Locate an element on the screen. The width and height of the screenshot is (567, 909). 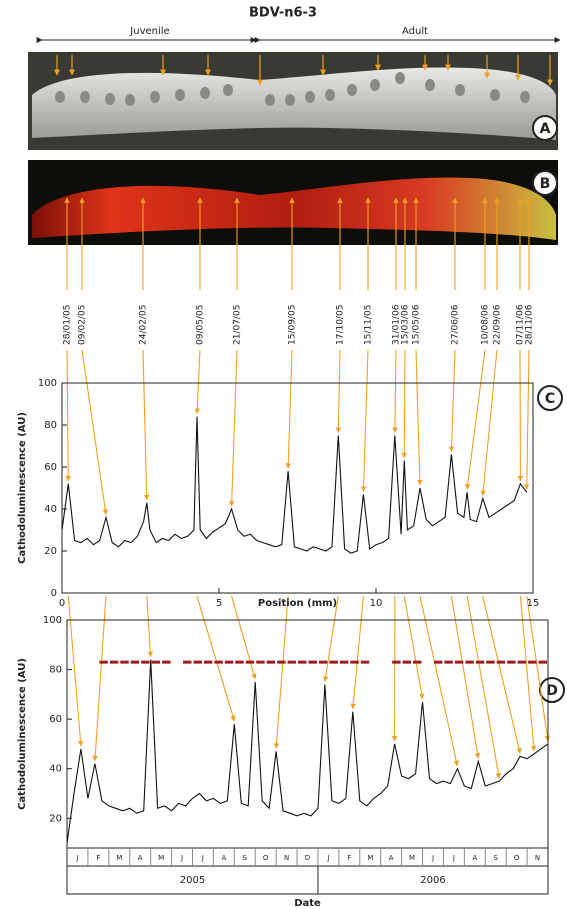
date-label: 07/11/06 is located at coordinates (521, 324).